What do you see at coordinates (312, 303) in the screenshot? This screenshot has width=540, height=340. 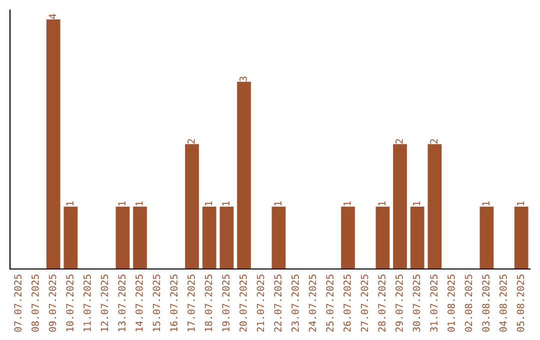 I see `x-tick-label: 24.07.2025` at bounding box center [312, 303].